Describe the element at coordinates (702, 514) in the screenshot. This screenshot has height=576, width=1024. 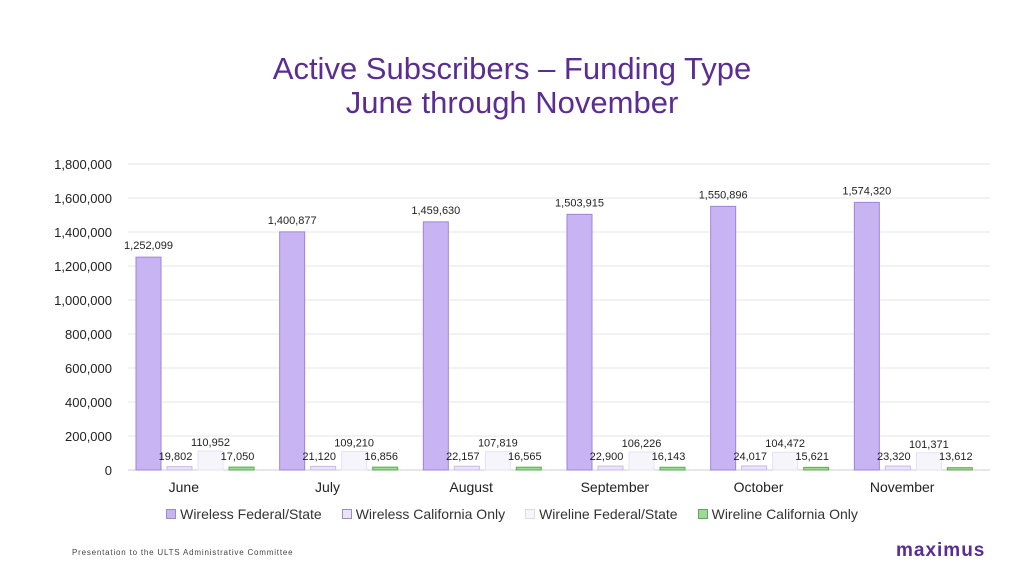
I see `legend-swatch-wireline-california-only` at that location.